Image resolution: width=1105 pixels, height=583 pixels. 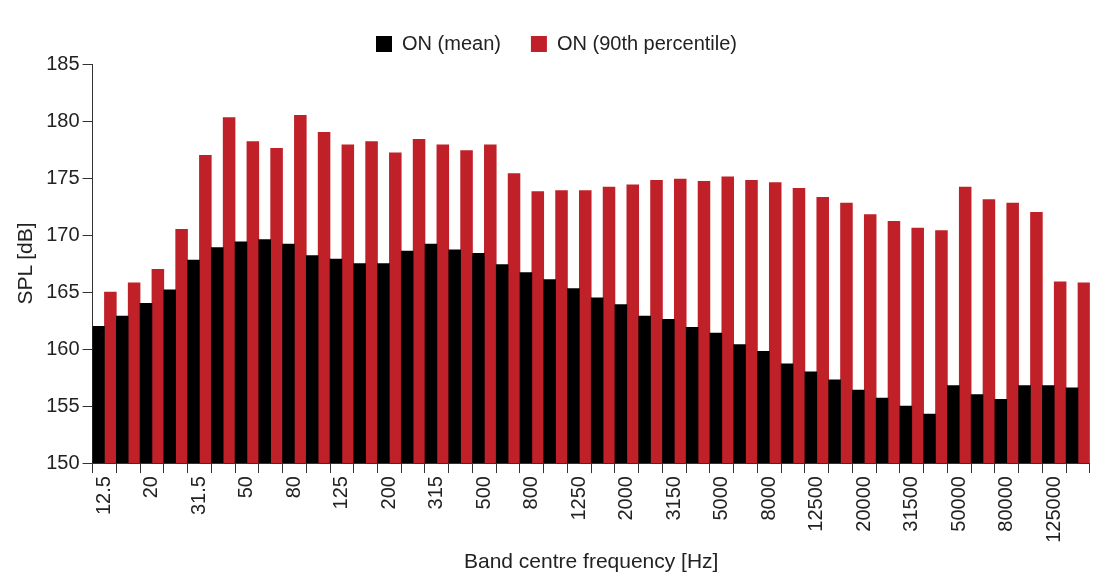 I want to click on x-tick-label: 315, so click(x=435, y=493).